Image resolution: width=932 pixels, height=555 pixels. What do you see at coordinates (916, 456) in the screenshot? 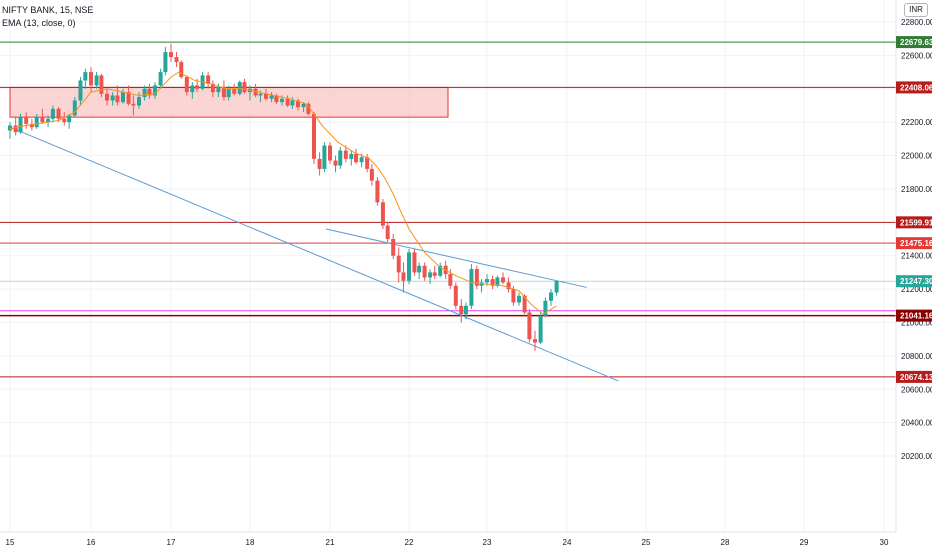
I see `price-tick-label: 20200.00` at bounding box center [916, 456].